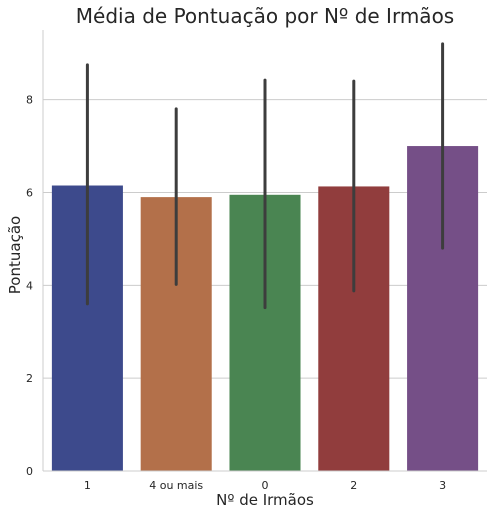 Image resolution: width=494 pixels, height=516 pixels. I want to click on y-tick-label: 4, so click(29, 285).